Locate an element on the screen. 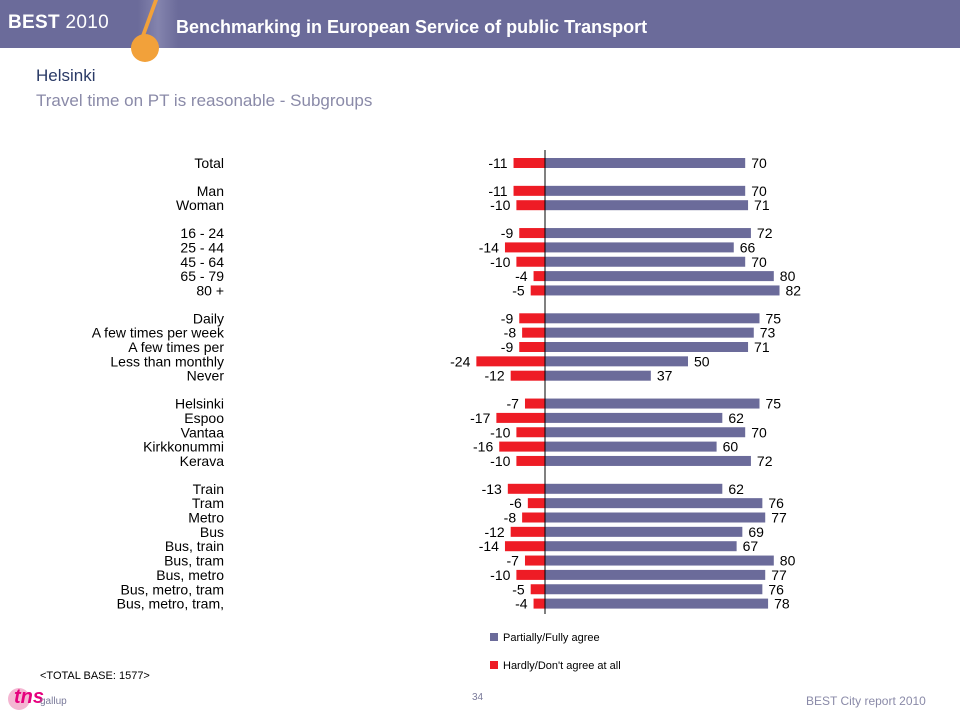  row-label: A few times per week is located at coordinates (158, 333).